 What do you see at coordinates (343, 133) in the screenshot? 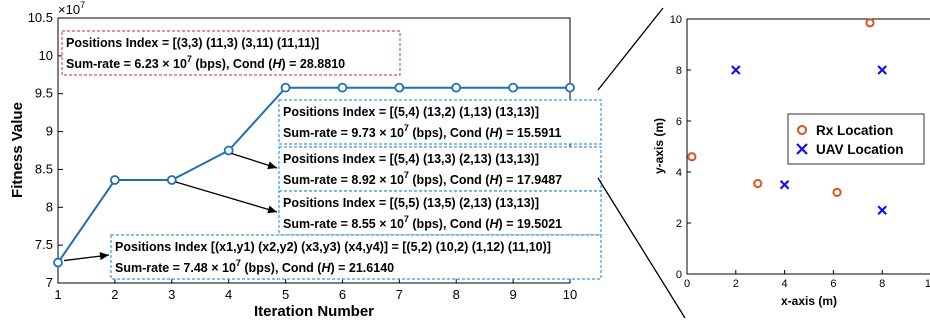
I see `sumrate-prefix: Sum-rate = 9.73 × 10` at bounding box center [343, 133].